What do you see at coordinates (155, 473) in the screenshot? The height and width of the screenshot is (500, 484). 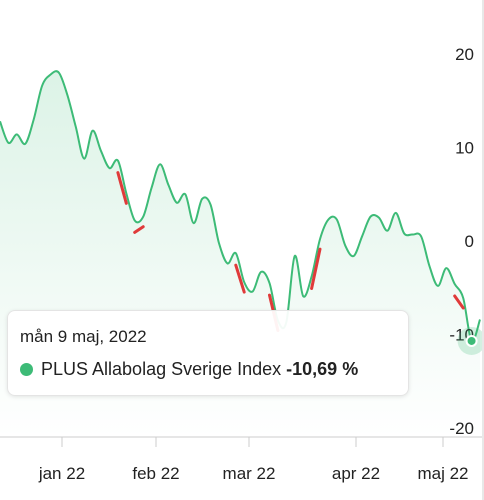 I see `x-tick-label: feb 22` at bounding box center [155, 473].